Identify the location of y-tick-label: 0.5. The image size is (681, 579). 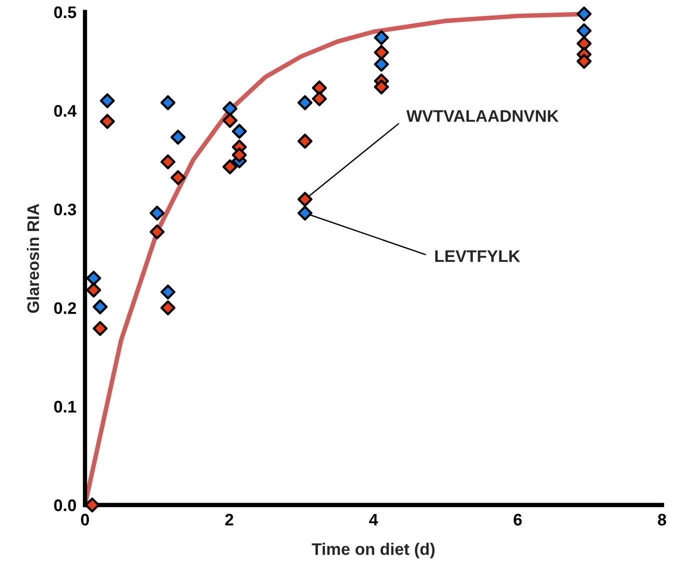
(65, 12).